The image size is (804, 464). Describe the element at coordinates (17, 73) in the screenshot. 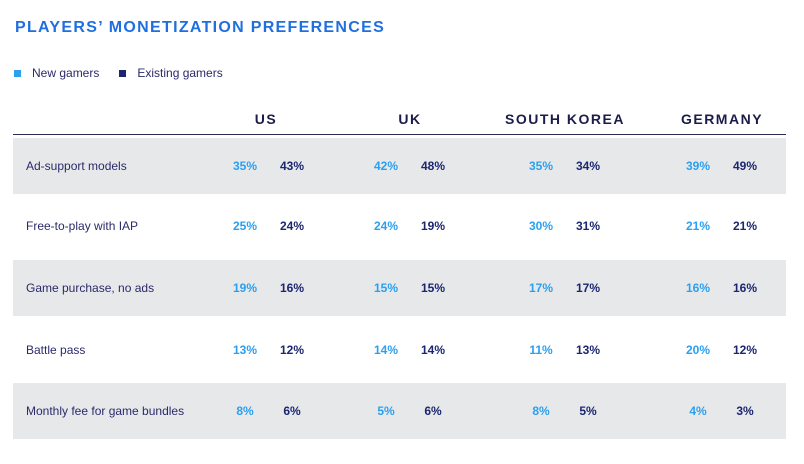

I see `legend-swatch-new` at that location.